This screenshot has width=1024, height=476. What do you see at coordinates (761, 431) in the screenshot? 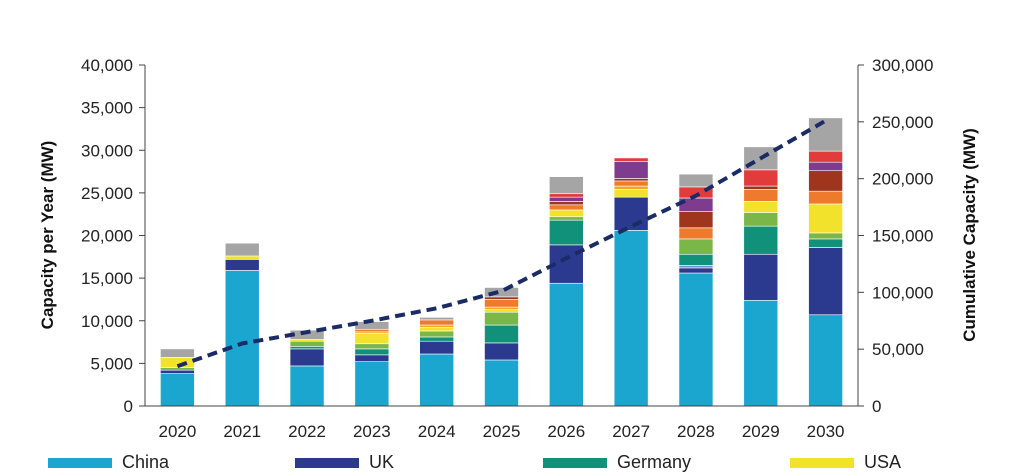
I see `x-tick-label: 2029` at bounding box center [761, 431].